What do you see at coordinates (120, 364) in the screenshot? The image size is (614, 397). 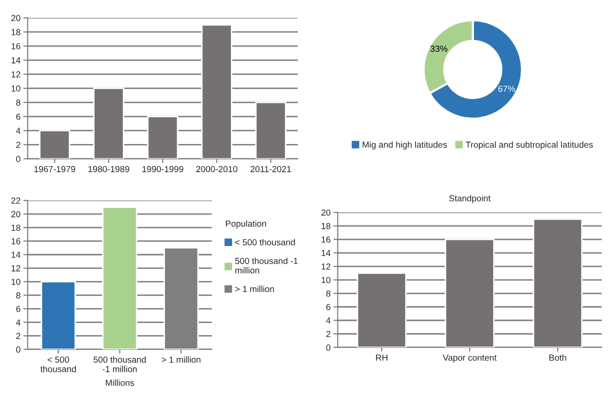 I see `x-tick-label: 500 thousand -1 million` at bounding box center [120, 364].